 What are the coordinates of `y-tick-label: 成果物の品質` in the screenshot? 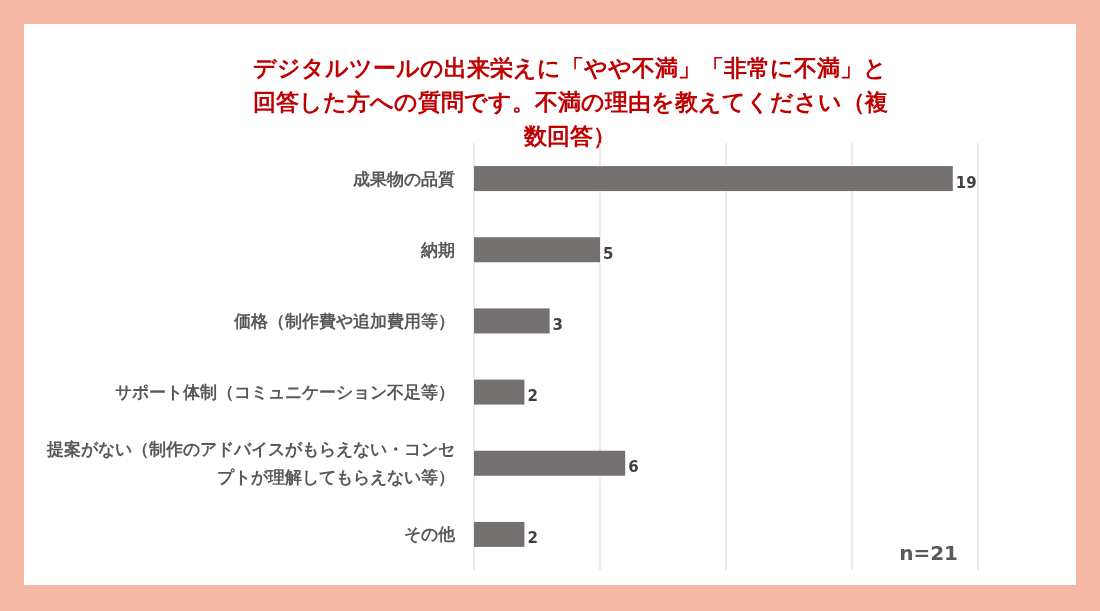 It's located at (403, 178).